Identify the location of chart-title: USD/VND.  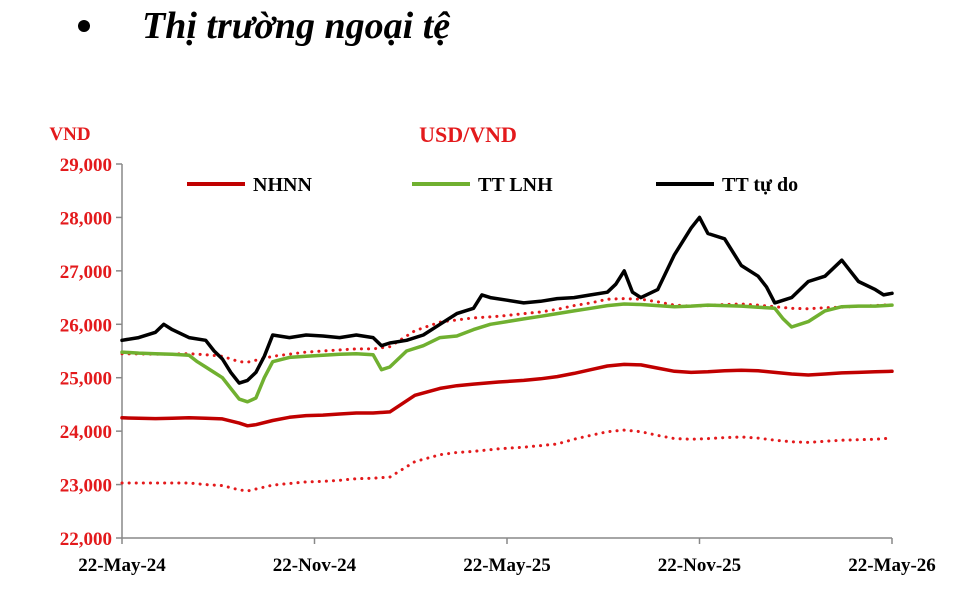
(468, 134).